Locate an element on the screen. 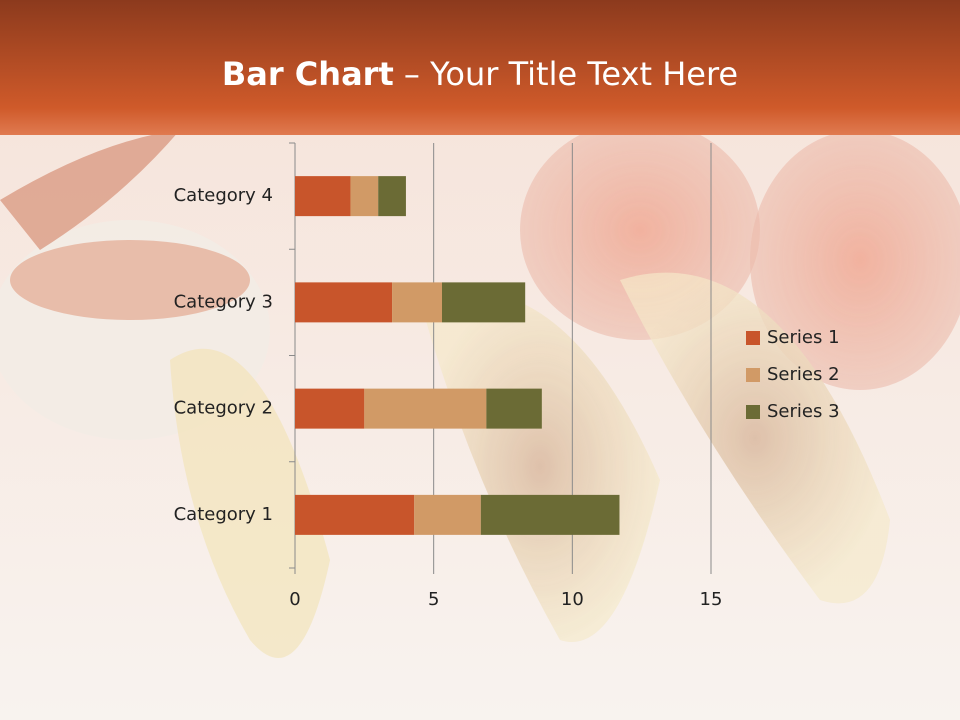 The image size is (960, 720). y-tick-label: Category 4 is located at coordinates (223, 195).